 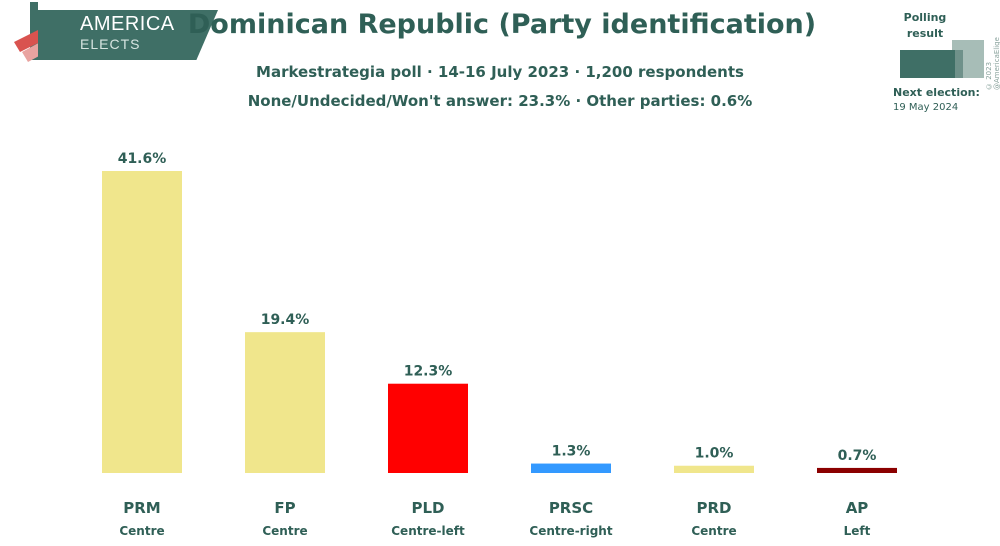 What do you see at coordinates (571, 452) in the screenshot?
I see `value-label-prsc: 1.3%` at bounding box center [571, 452].